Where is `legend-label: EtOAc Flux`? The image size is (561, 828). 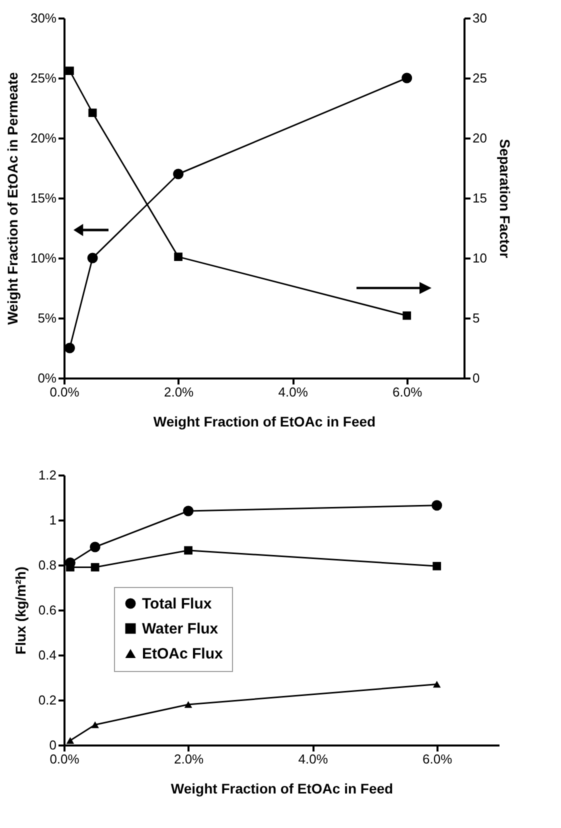 legend-label: EtOAc Flux is located at coordinates (183, 654).